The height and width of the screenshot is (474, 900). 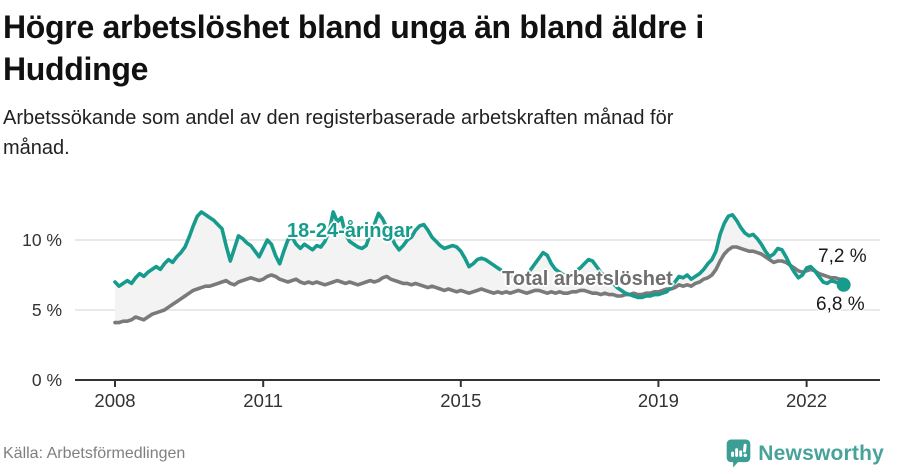 I want to click on x-tick-label: 2008, so click(x=114, y=400).